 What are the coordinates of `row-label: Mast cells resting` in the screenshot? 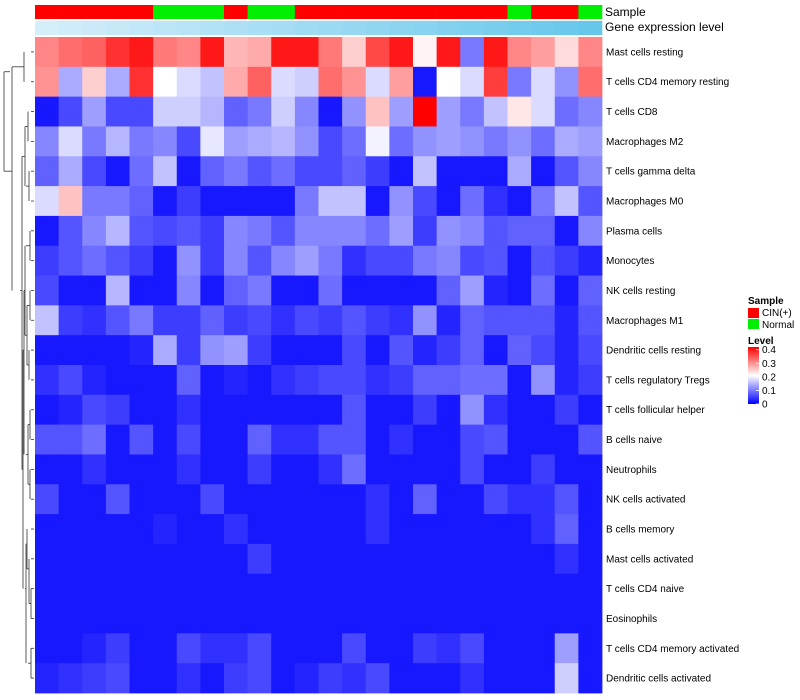 It's located at (644, 52).